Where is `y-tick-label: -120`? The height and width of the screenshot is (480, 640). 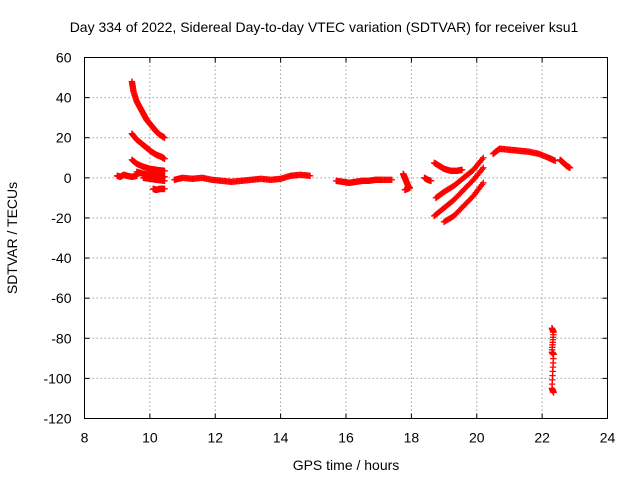 y-tick-label: -120 is located at coordinates (57, 419).